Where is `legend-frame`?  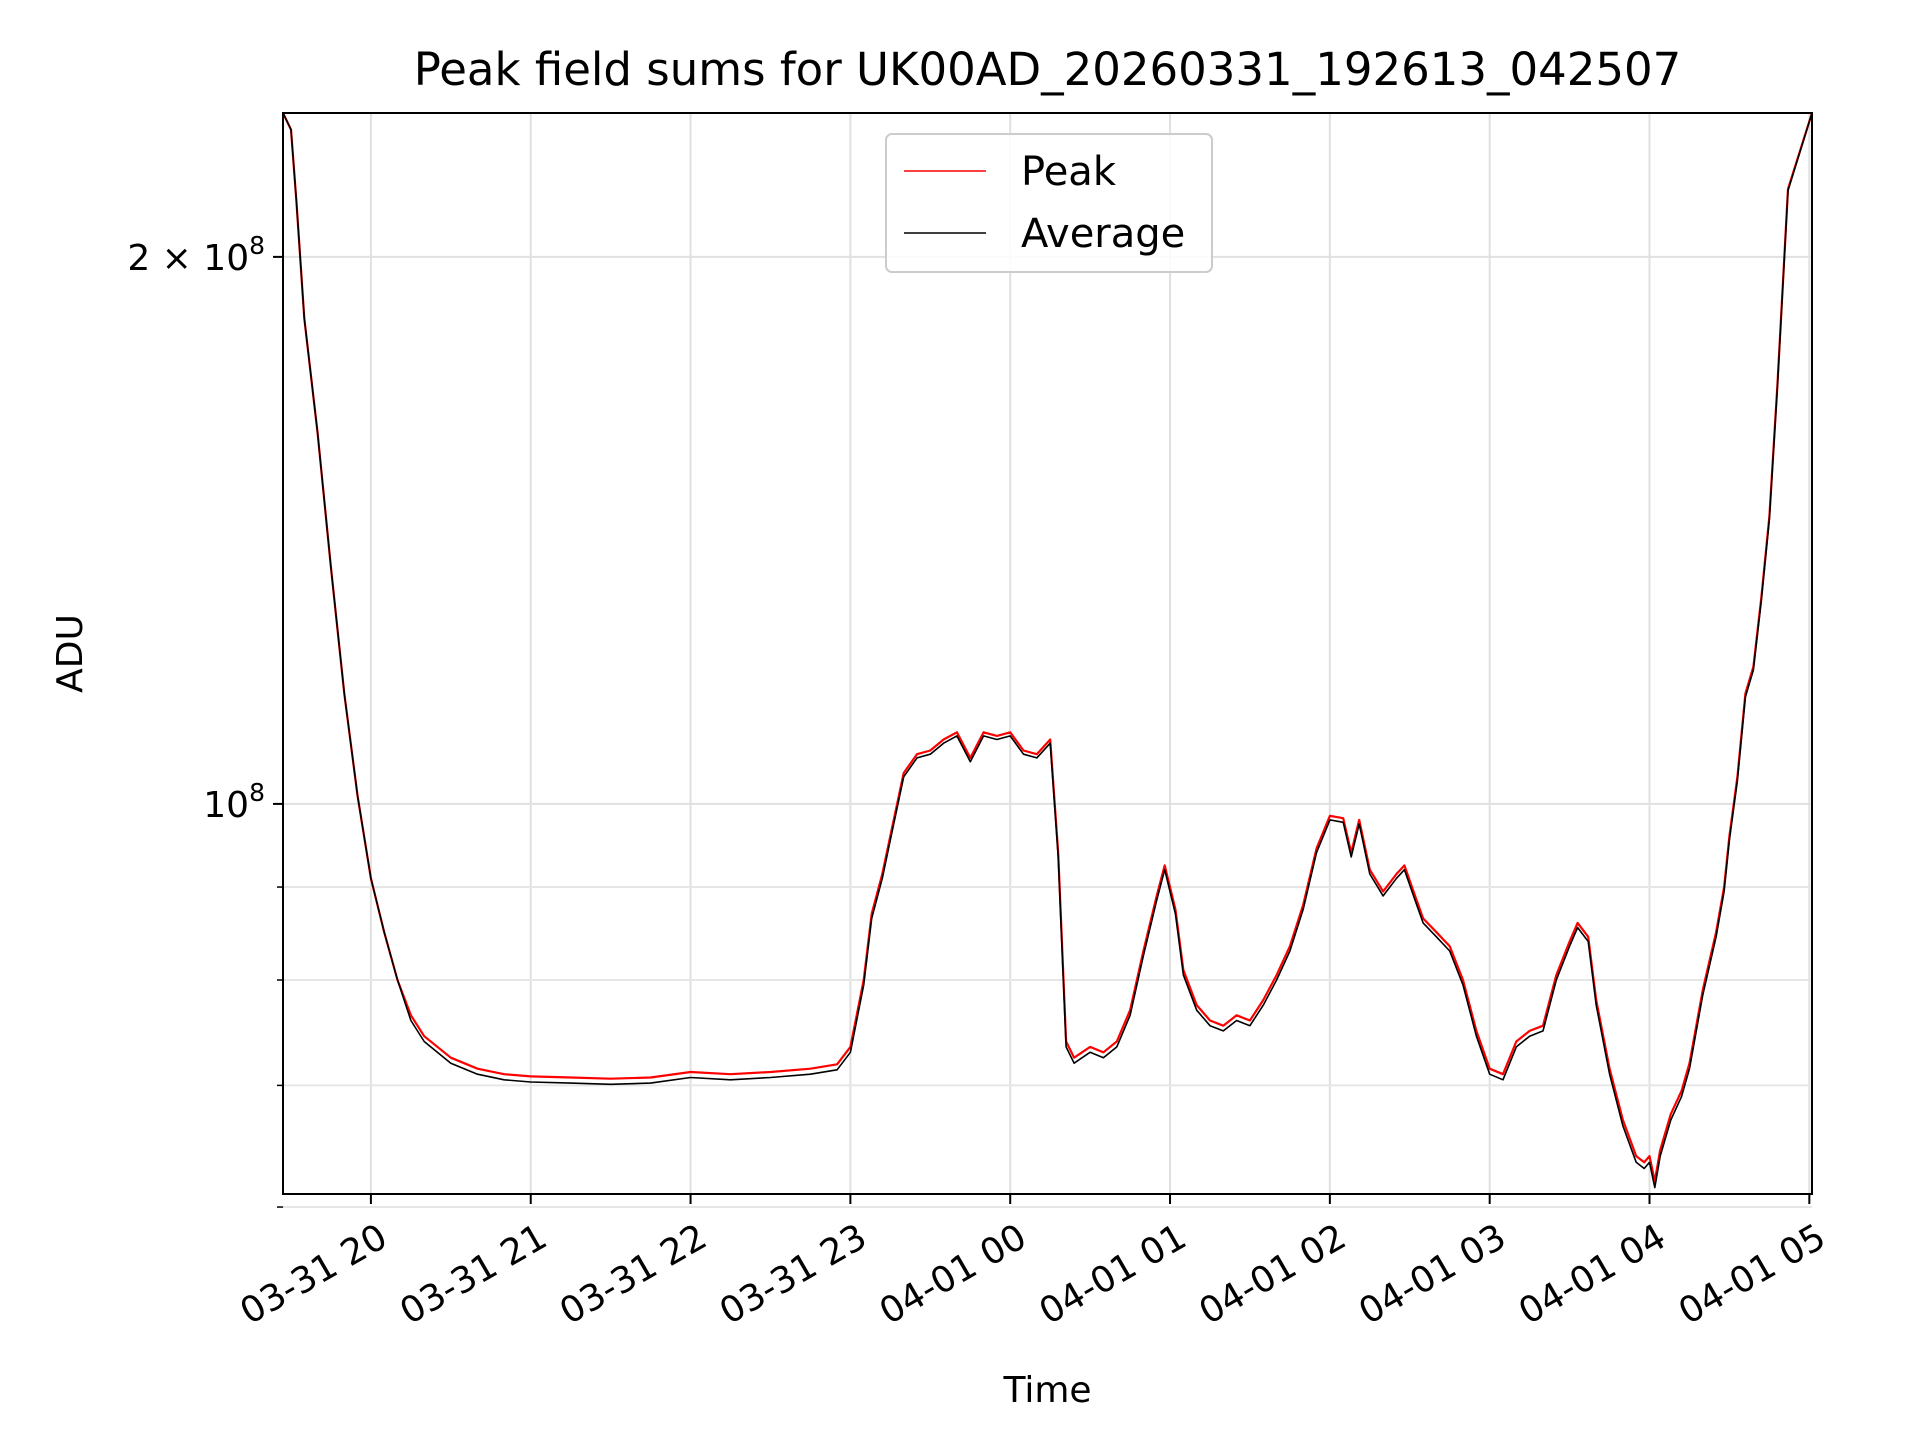
legend-frame is located at coordinates (1049, 203).